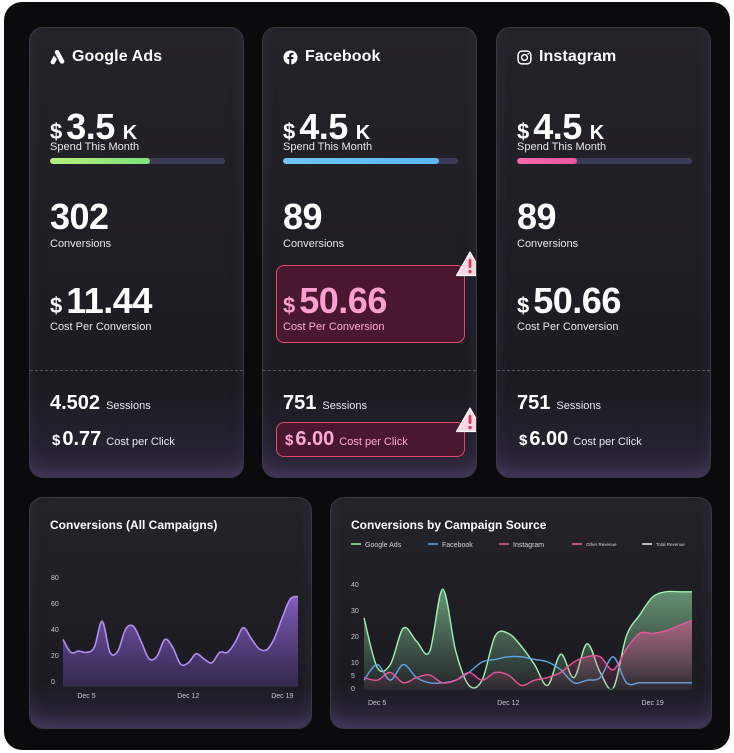  I want to click on conversions-metric: 89, so click(537, 217).